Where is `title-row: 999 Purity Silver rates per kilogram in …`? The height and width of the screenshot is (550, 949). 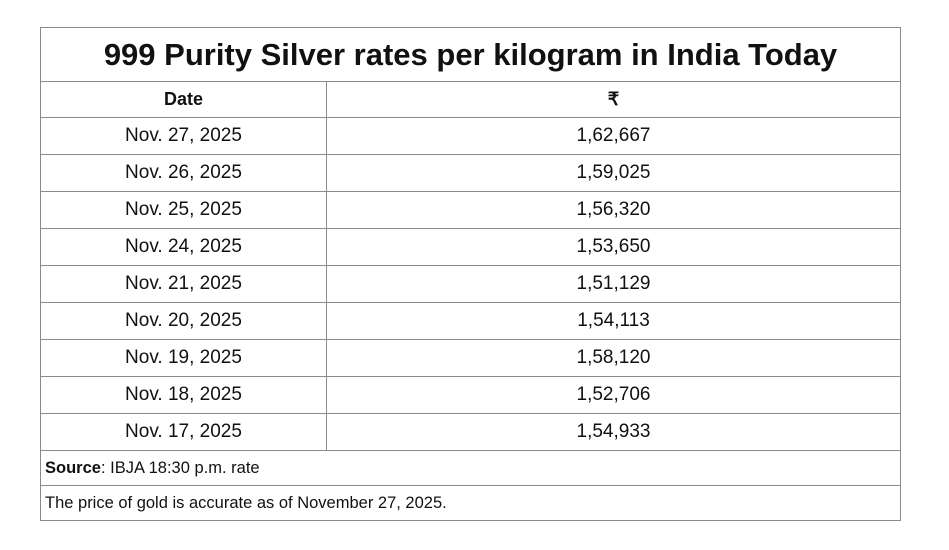
title-row: 999 Purity Silver rates per kilogram in … is located at coordinates (470, 54).